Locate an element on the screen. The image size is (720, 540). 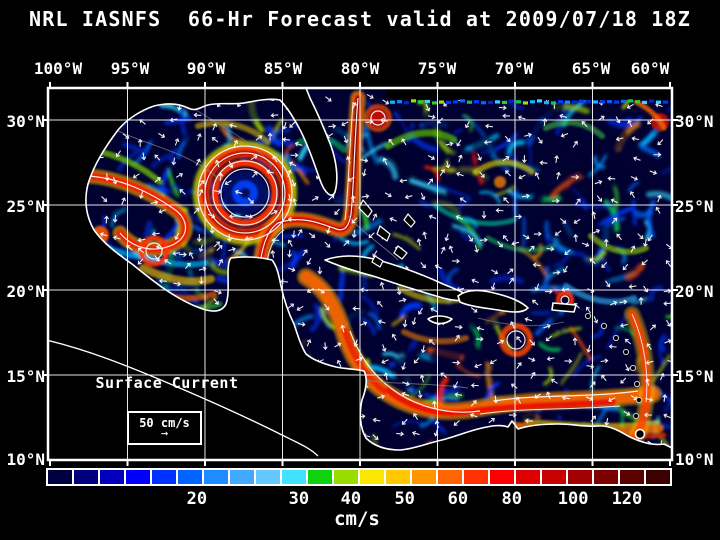
velocity-scale-box: 50 cm/s → is located at coordinates (164, 428).